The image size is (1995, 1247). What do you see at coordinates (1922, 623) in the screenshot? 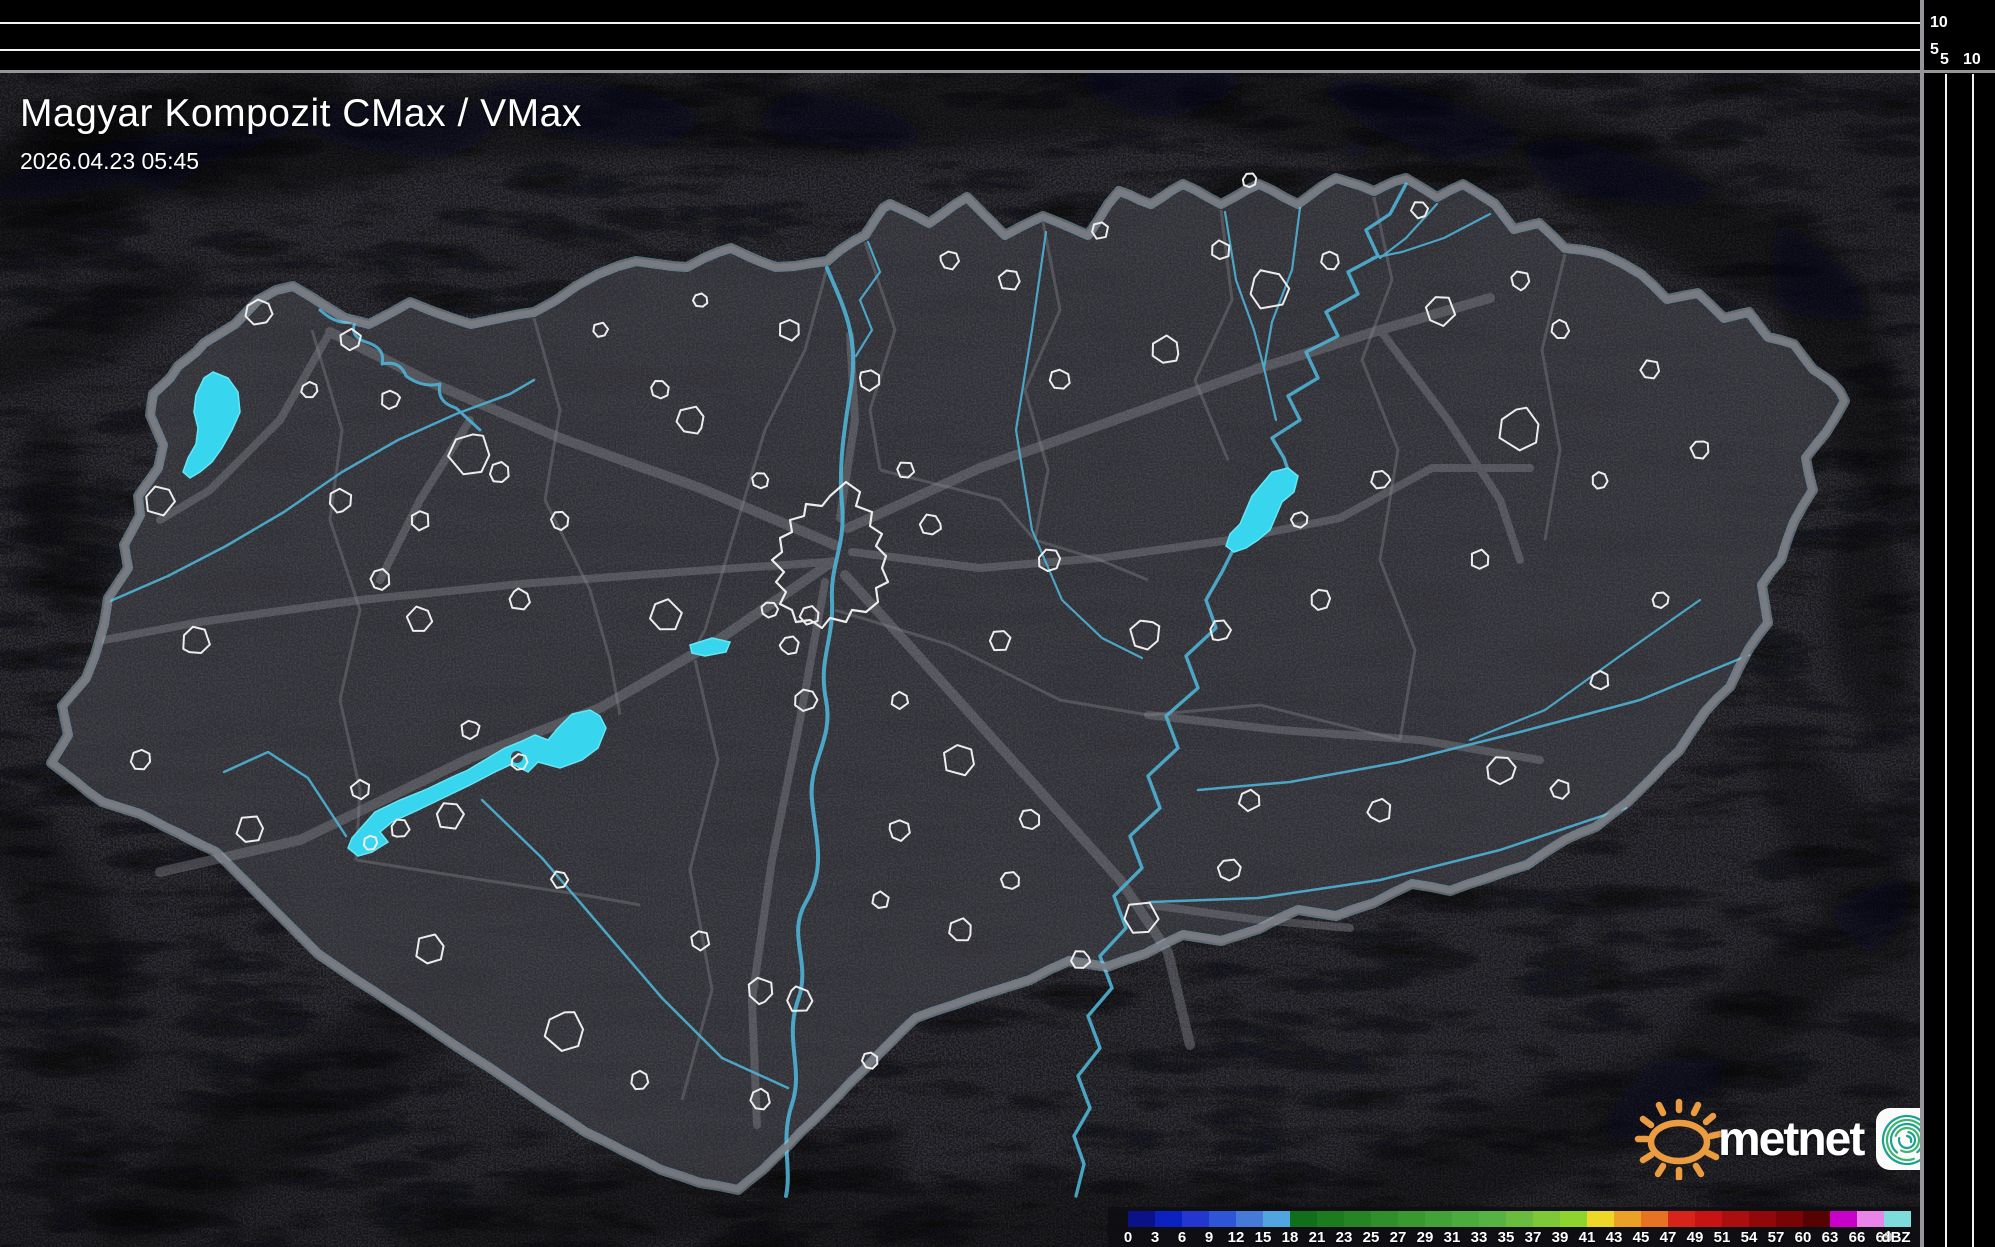
I see `map-right-divider` at bounding box center [1922, 623].